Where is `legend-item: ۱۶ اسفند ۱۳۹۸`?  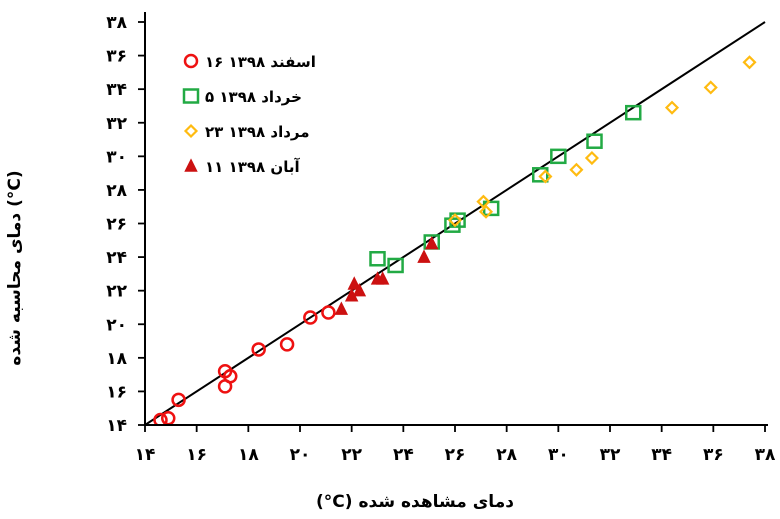
legend-item: ۱۶ اسفند ۱۳۹۸ is located at coordinates (249, 62).